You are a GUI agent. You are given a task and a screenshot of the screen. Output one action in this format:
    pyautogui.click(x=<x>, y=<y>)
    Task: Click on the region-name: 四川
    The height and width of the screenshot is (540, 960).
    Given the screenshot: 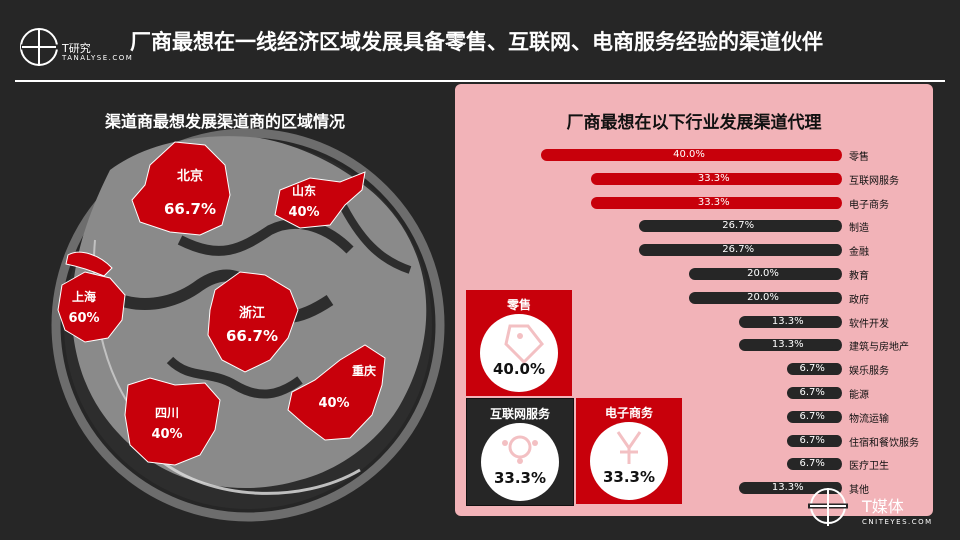 What is the action you would take?
    pyautogui.click(x=166, y=413)
    